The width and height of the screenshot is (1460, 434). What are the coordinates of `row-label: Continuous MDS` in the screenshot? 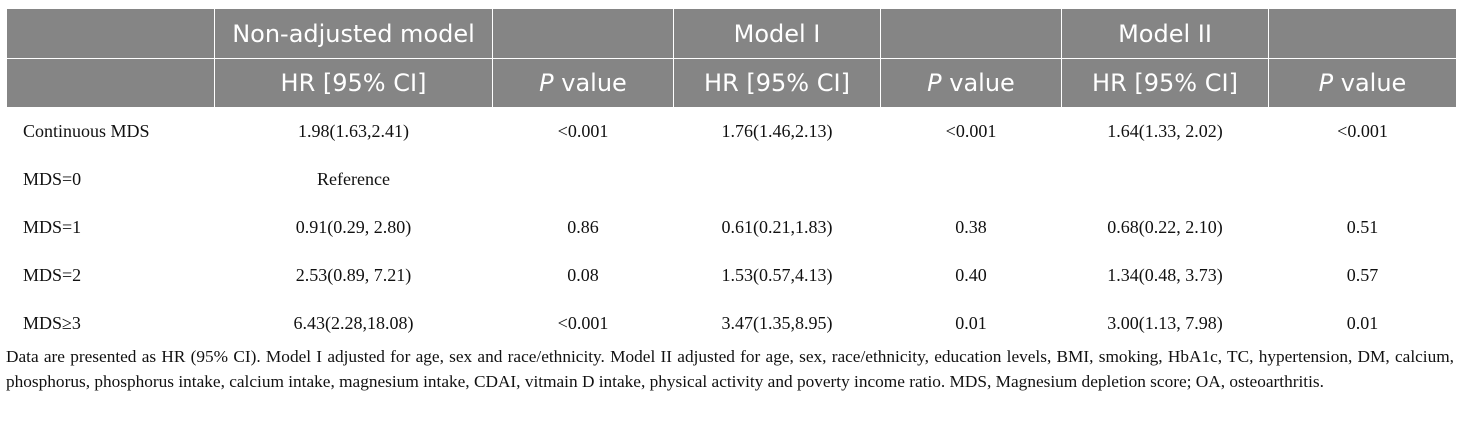 It's located at (110, 131).